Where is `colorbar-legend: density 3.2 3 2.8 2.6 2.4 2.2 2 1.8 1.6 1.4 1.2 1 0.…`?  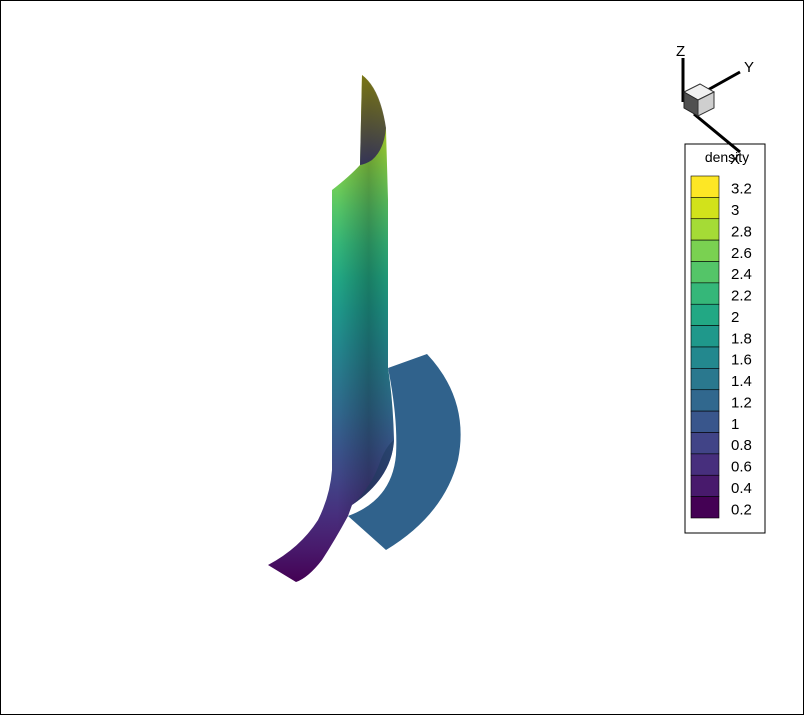
colorbar-legend: density 3.2 3 2.8 2.6 2.4 2.2 2 1.8 1.6 1.4 1.2 1 0.… is located at coordinates (725, 338).